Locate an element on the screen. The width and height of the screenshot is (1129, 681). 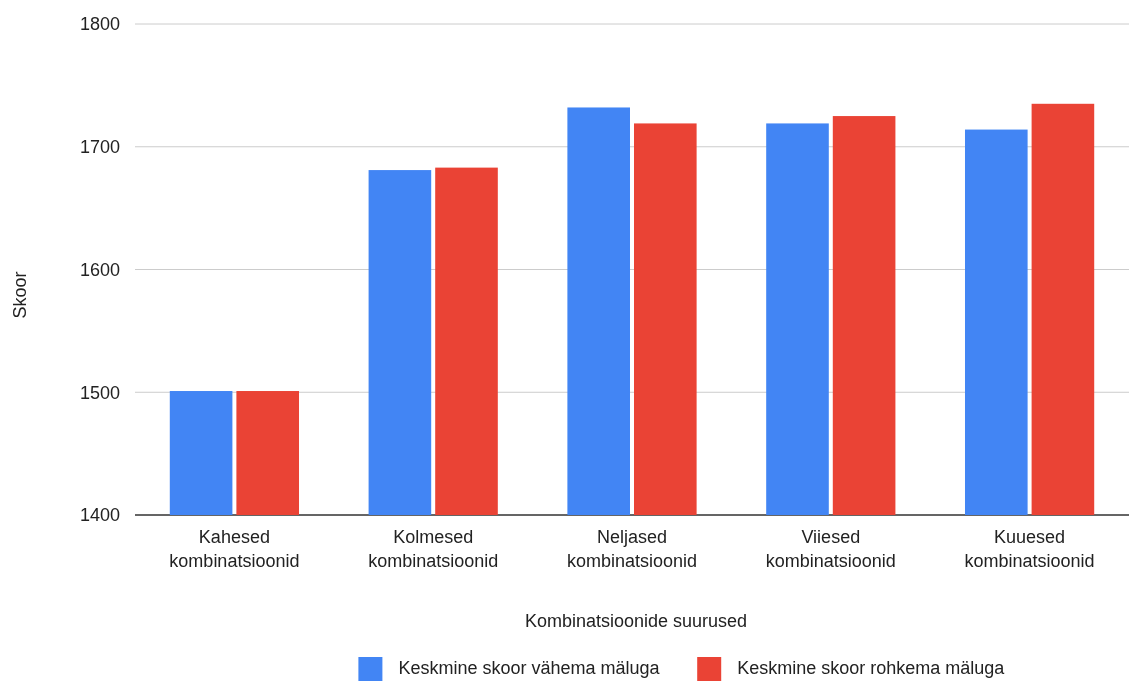
y-axis-title: Skoor is located at coordinates (20, 295).